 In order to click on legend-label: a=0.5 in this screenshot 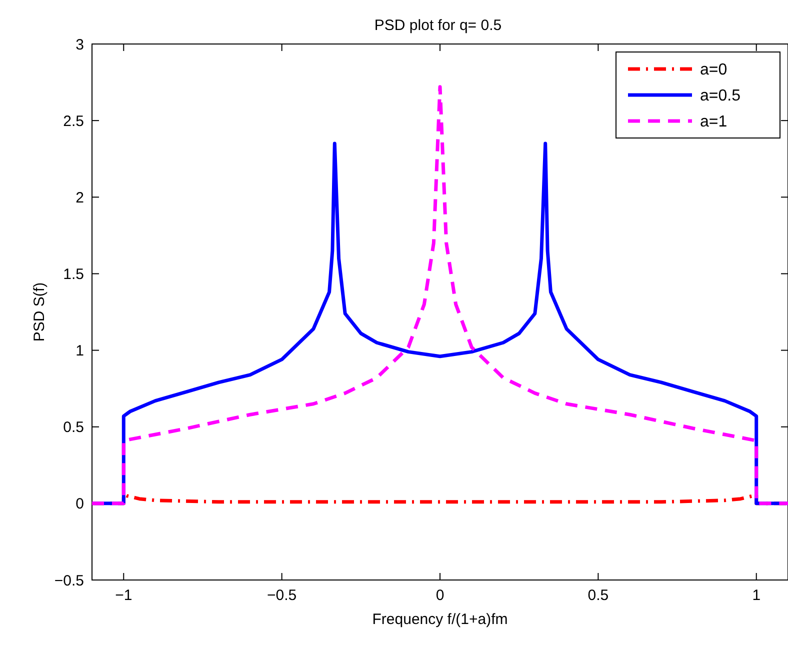, I will do `click(720, 96)`.